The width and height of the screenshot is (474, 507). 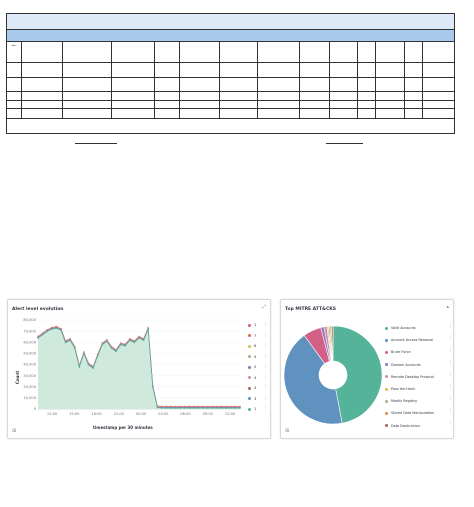 I want to click on legend-label: 4, so click(x=255, y=388).